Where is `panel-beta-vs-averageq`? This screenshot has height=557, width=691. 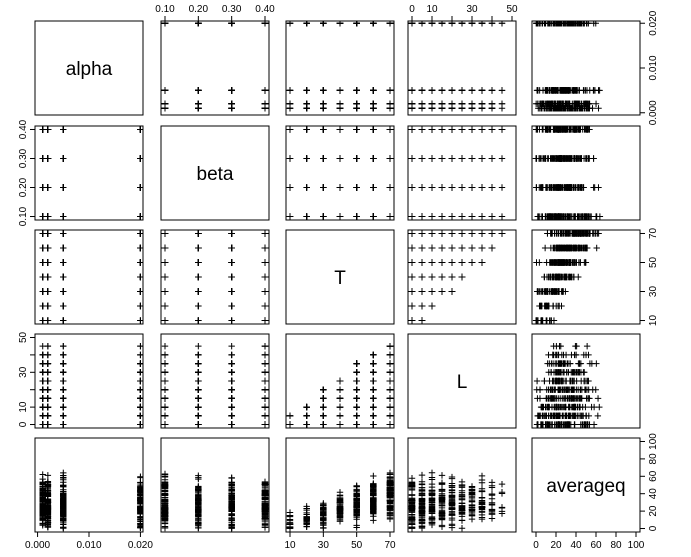
panel-beta-vs-averageq is located at coordinates (586, 173).